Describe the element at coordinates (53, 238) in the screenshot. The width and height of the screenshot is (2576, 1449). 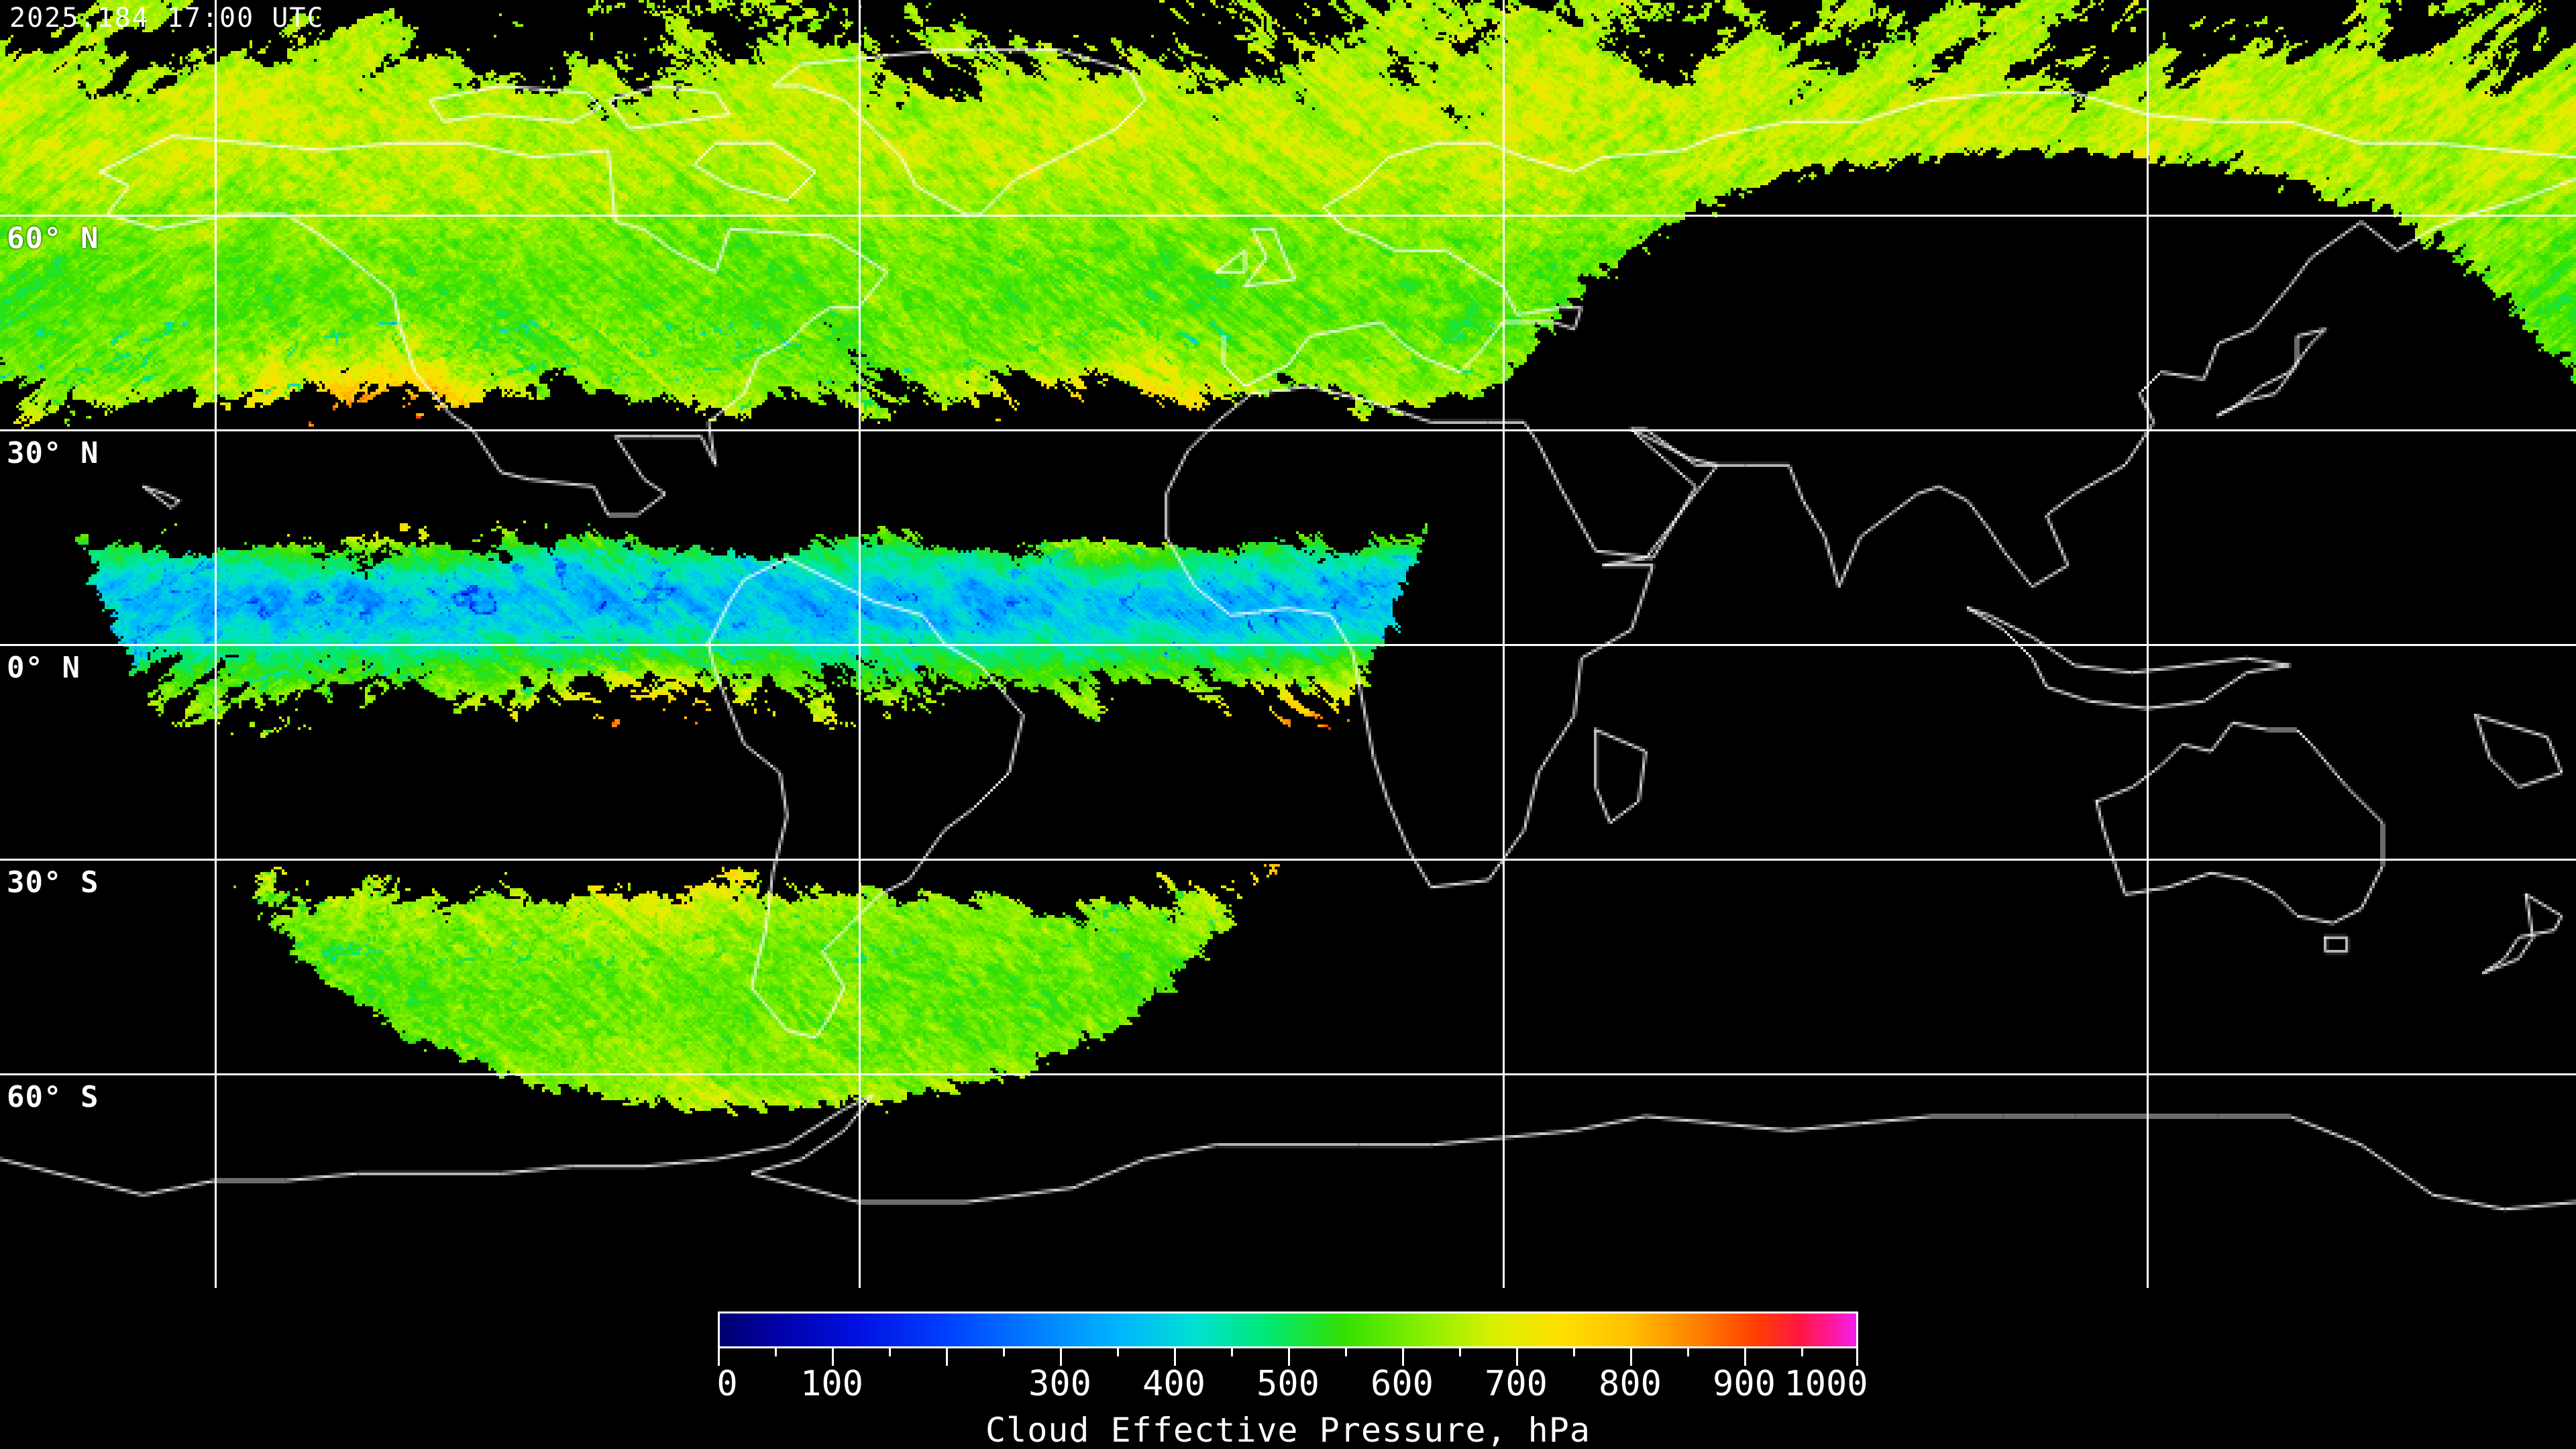
I see `lat-label-0: 60° N` at that location.